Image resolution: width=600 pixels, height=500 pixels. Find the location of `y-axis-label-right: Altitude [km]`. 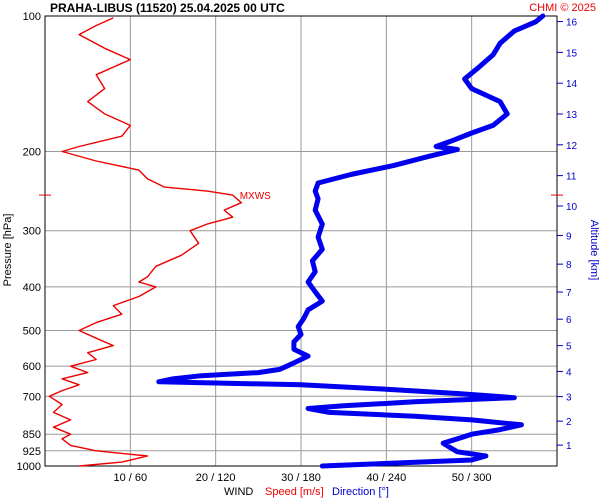

y-axis-label-right: Altitude [km] is located at coordinates (594, 250).